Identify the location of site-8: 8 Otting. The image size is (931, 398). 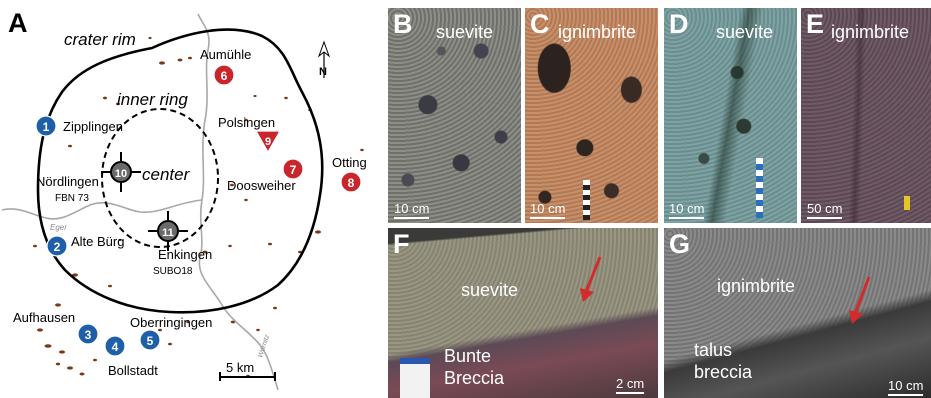
(349, 174).